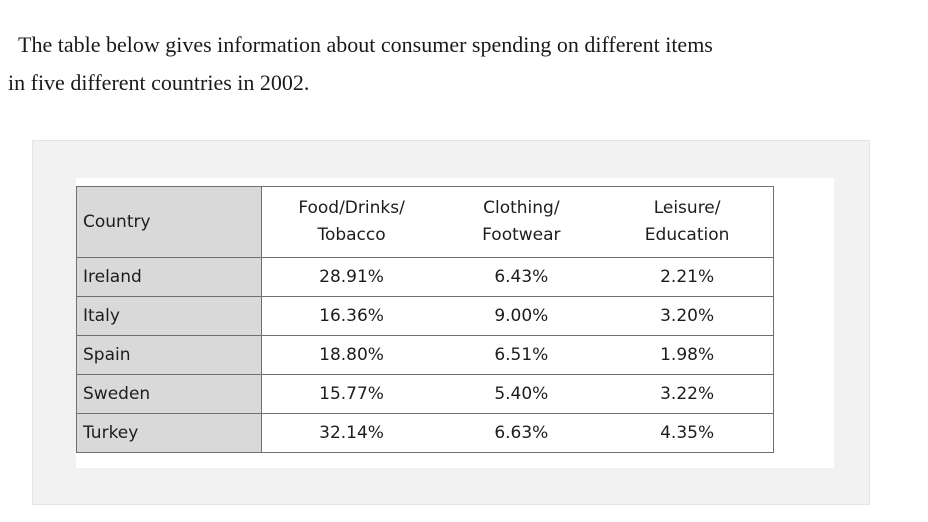  I want to click on header-country: Country, so click(169, 222).